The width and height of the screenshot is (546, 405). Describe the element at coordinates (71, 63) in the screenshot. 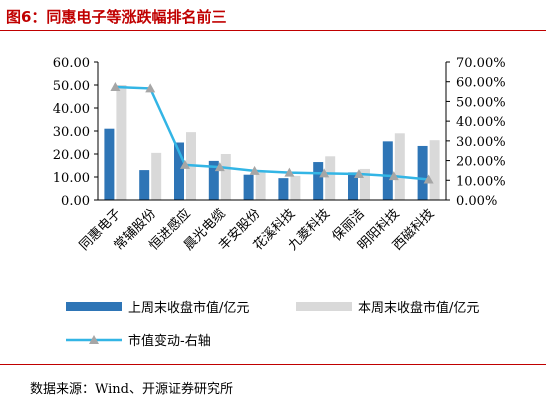

I see `y-left-tick-label: 60.00` at that location.